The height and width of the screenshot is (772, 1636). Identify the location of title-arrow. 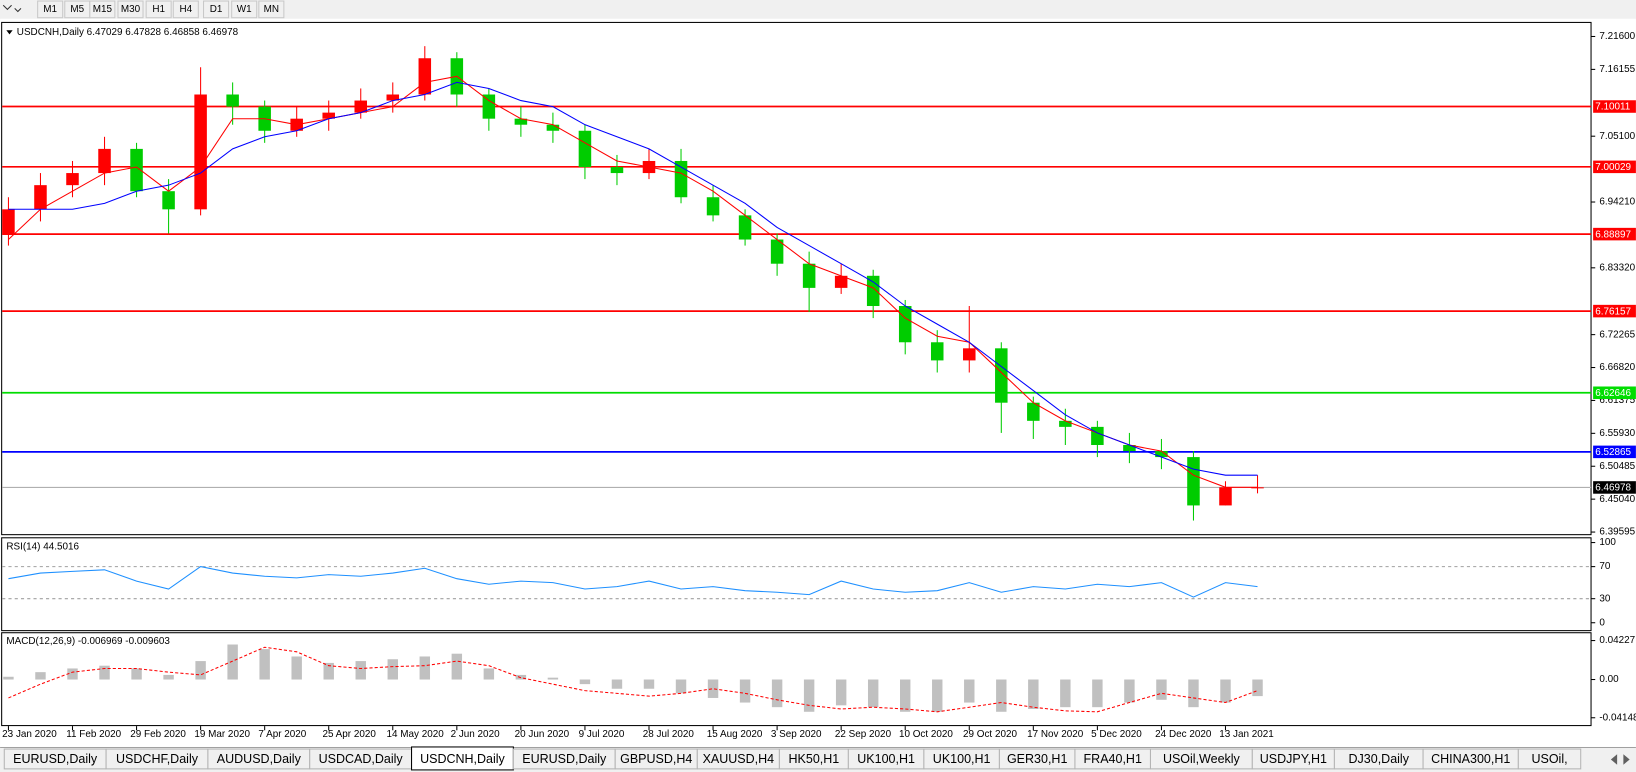
(9, 32).